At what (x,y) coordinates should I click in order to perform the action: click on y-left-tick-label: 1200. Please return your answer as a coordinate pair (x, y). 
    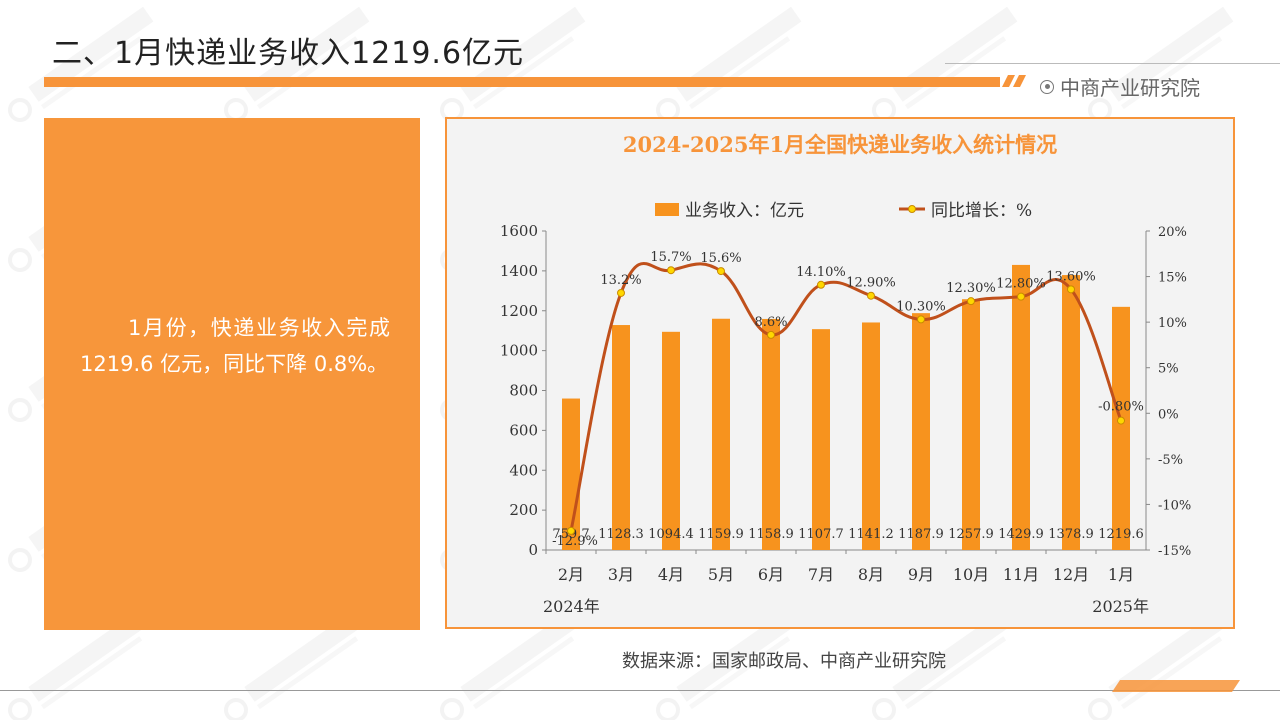
    Looking at the image, I should click on (519, 311).